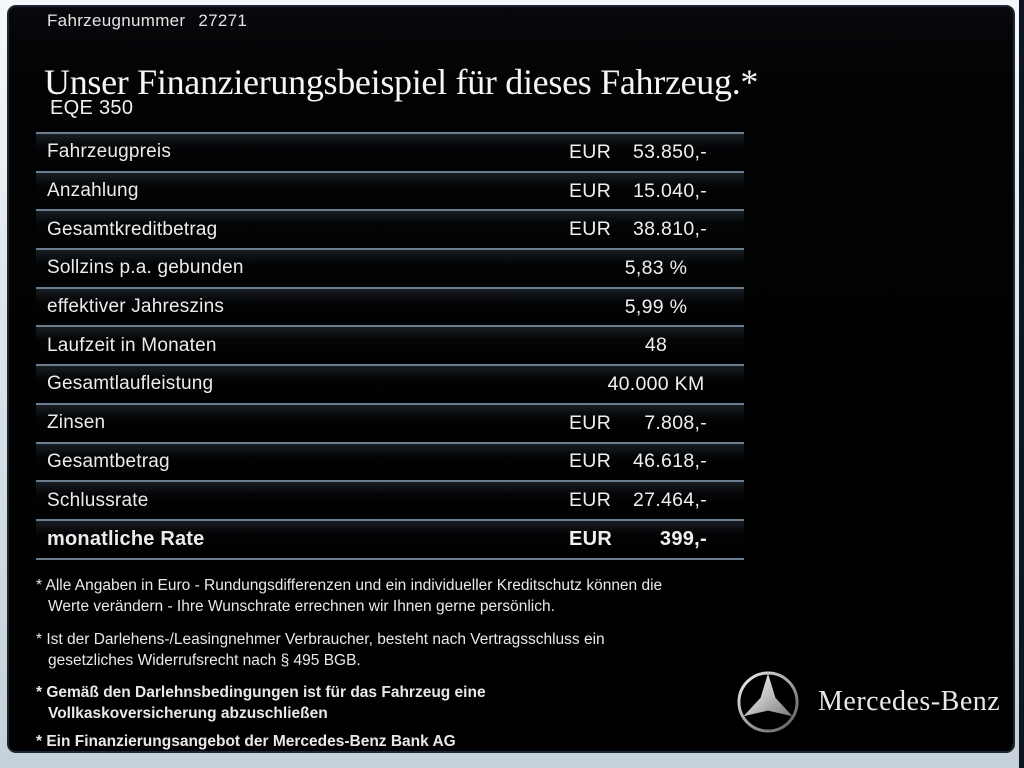 The width and height of the screenshot is (1024, 768). What do you see at coordinates (145, 268) in the screenshot?
I see `row-label: Sollzins p.a. gebunden` at bounding box center [145, 268].